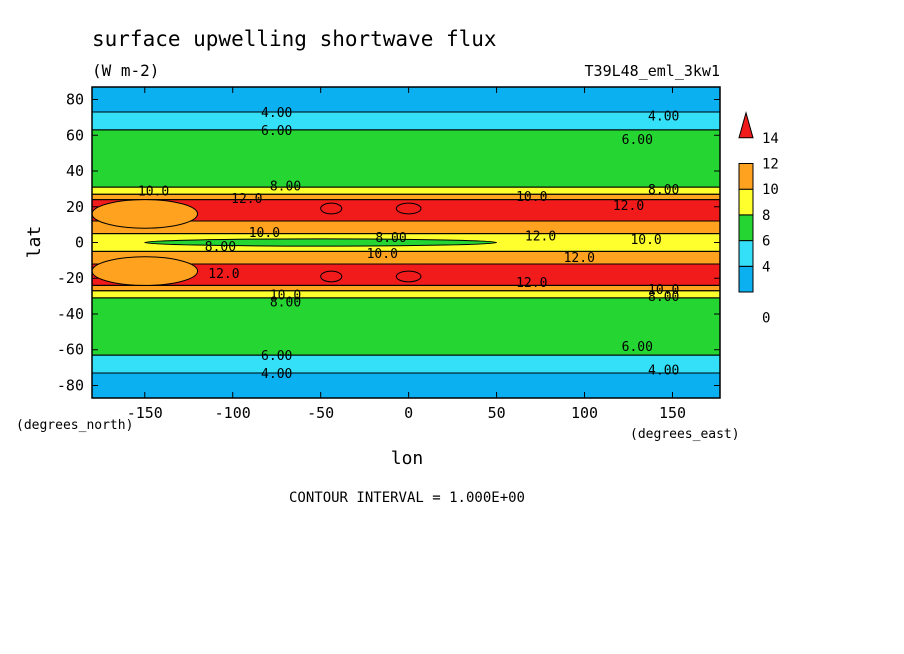 Image resolution: width=904 pixels, height=654 pixels. Describe the element at coordinates (125, 70) in the screenshot. I see `chart-units: (W m-2)` at that location.